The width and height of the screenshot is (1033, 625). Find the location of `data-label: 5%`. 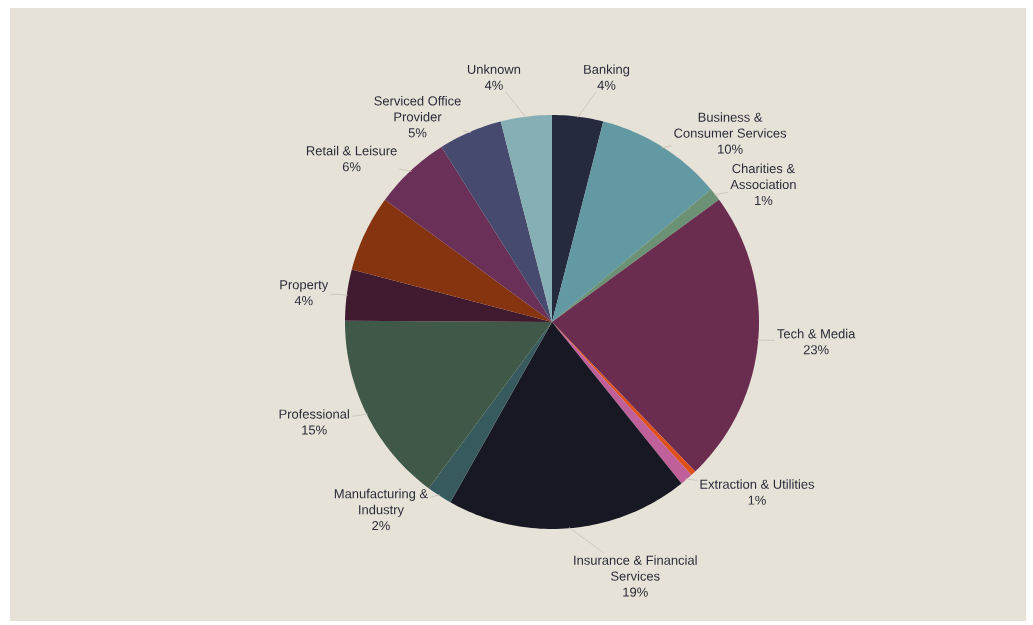

data-label: 5% is located at coordinates (417, 133).